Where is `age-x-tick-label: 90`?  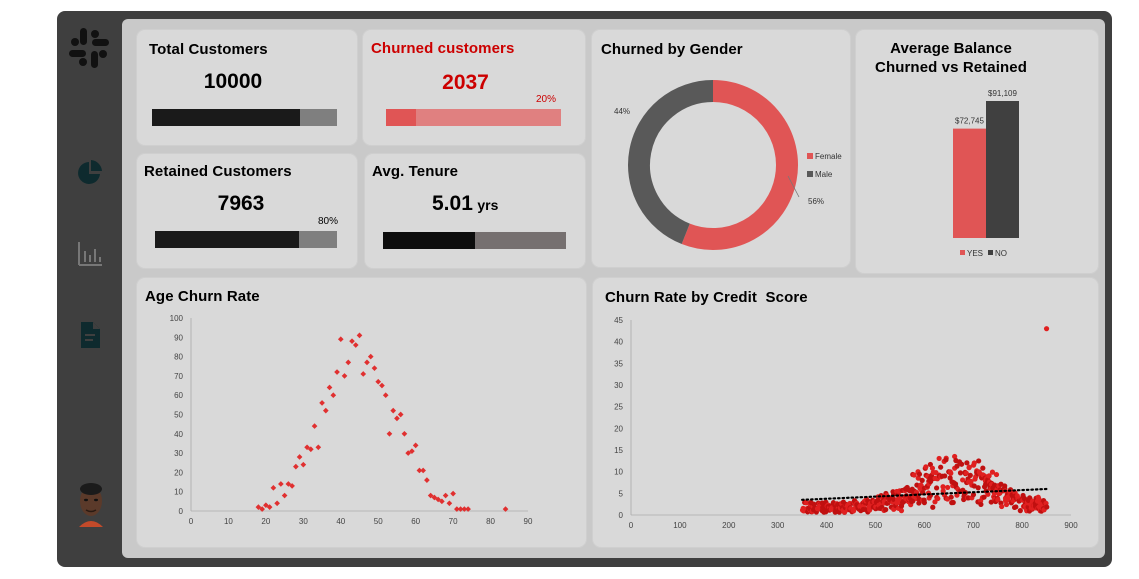 age-x-tick-label: 90 is located at coordinates (528, 521).